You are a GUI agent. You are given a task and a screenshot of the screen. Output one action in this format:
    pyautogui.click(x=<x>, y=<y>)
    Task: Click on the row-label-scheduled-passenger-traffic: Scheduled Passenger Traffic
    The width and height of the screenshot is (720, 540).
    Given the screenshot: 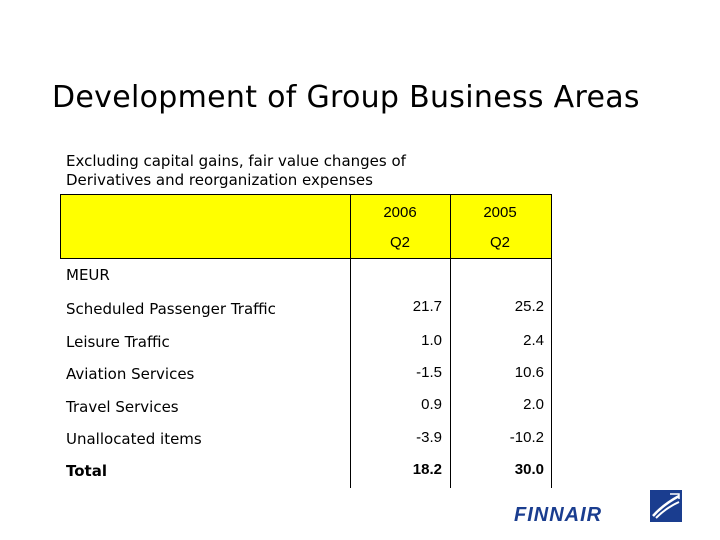 What is the action you would take?
    pyautogui.click(x=171, y=309)
    